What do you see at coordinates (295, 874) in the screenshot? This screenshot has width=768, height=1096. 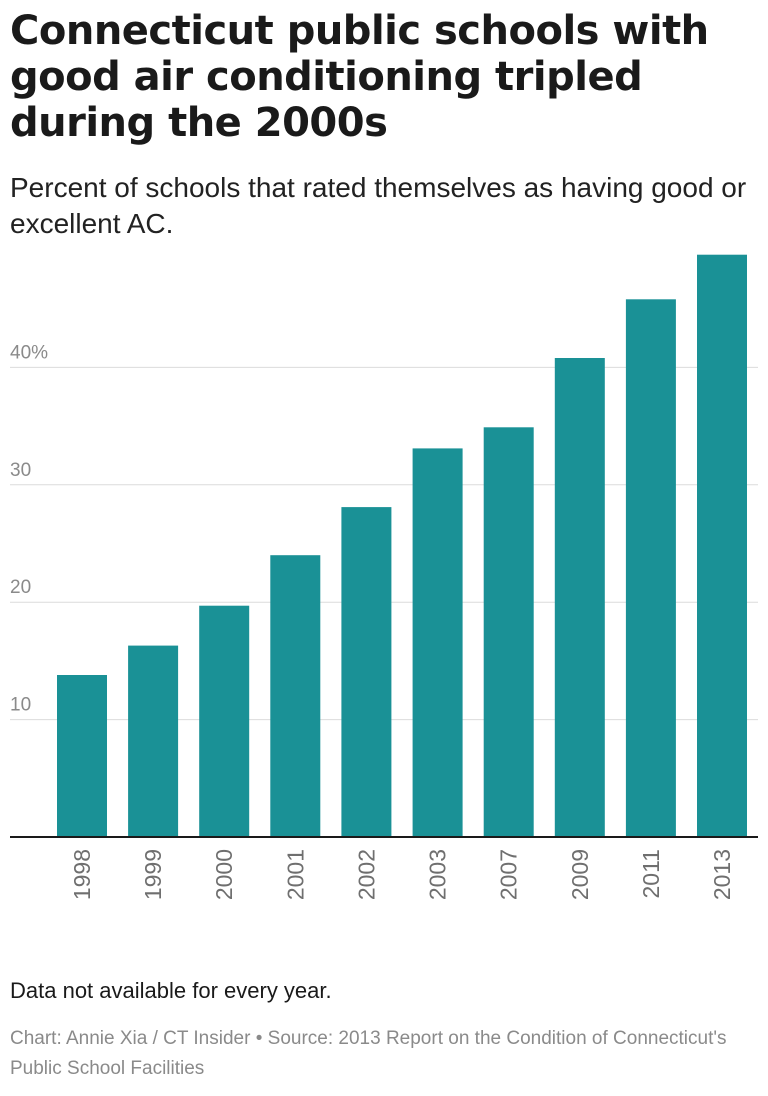 I see `category-label-2001: 2001` at bounding box center [295, 874].